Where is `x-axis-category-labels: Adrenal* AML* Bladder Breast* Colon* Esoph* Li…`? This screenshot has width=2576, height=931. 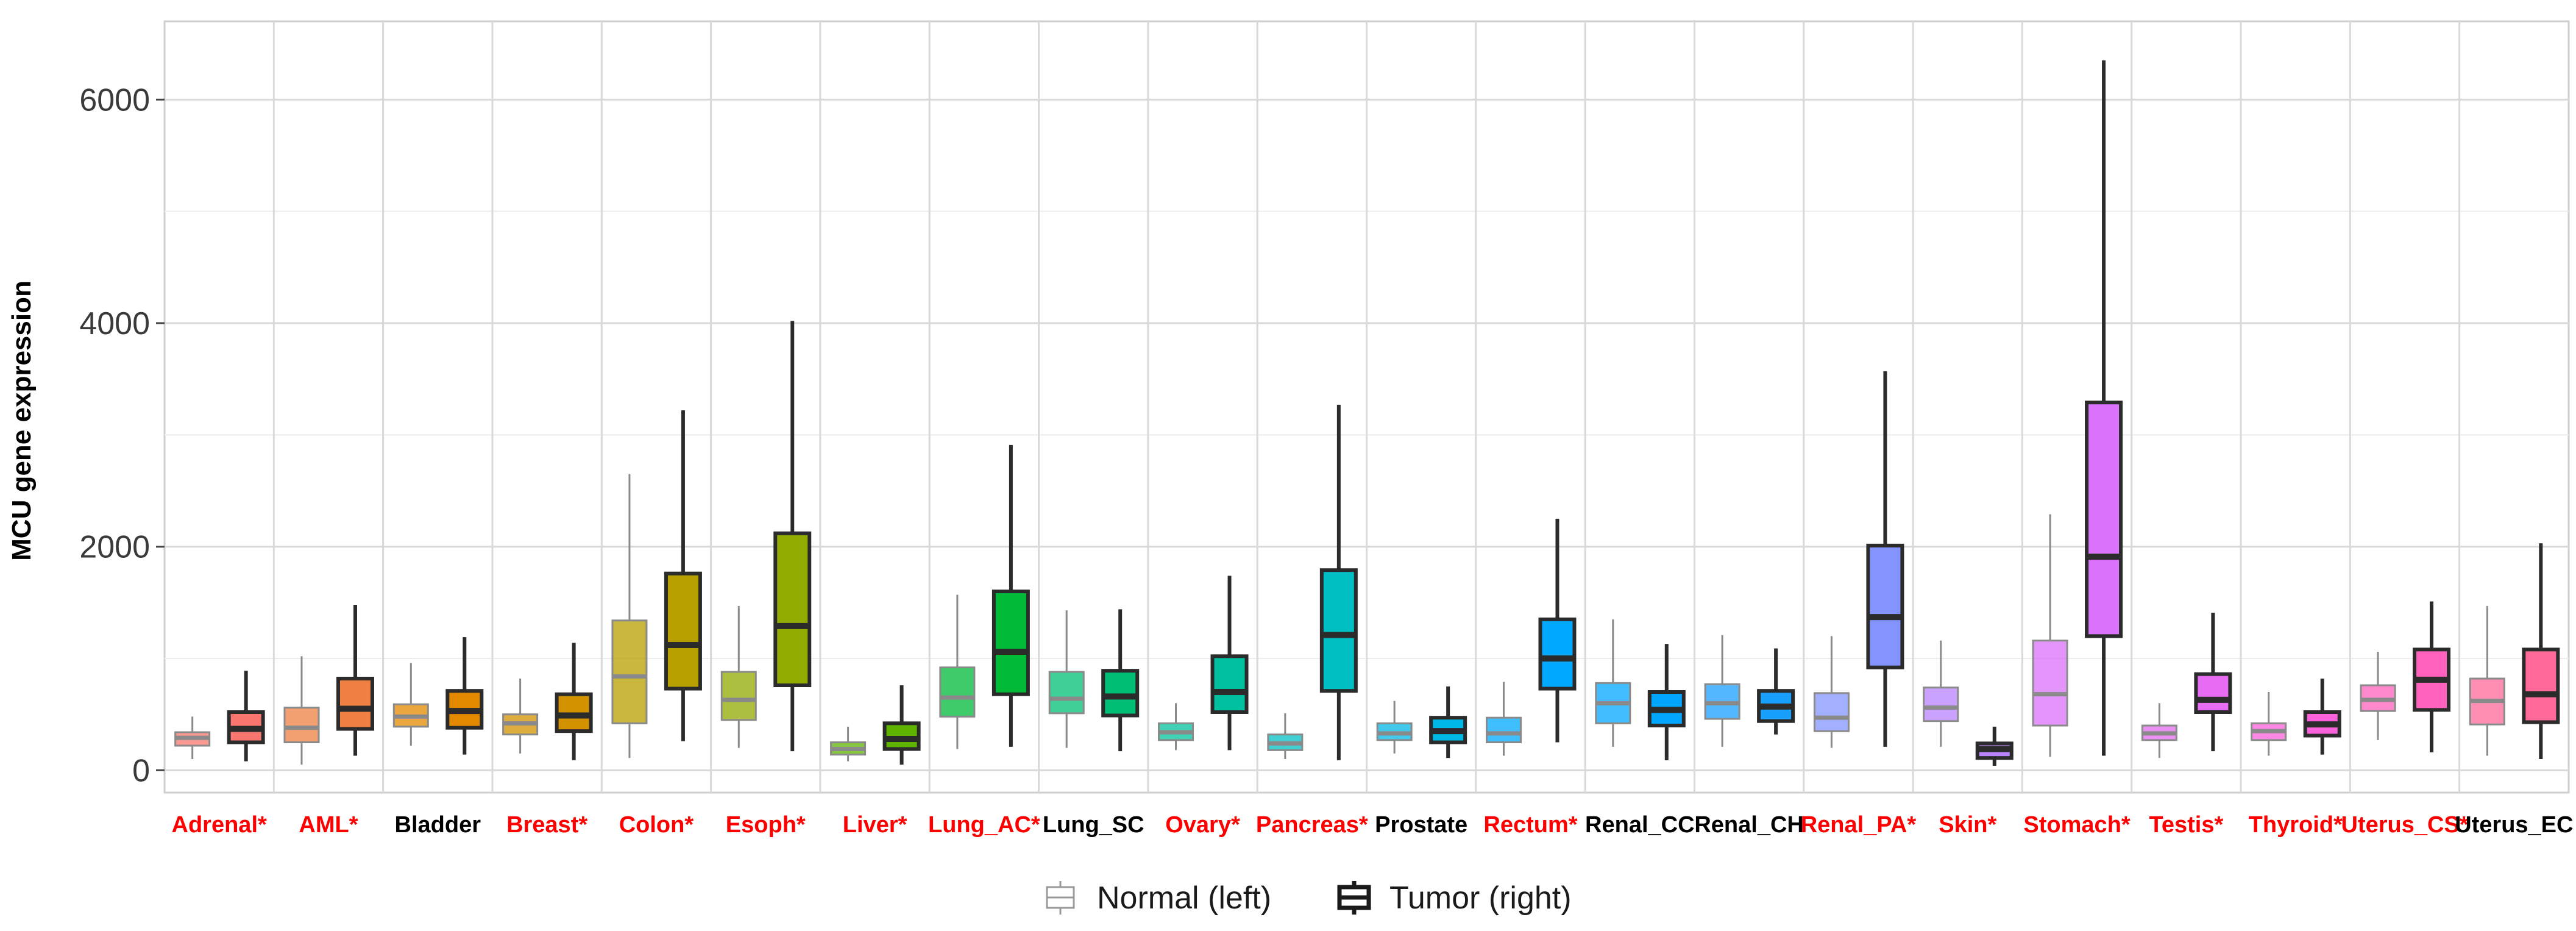 x-axis-category-labels: Adrenal* AML* Bladder Breast* Colon* Esoph* Li… is located at coordinates (1373, 825).